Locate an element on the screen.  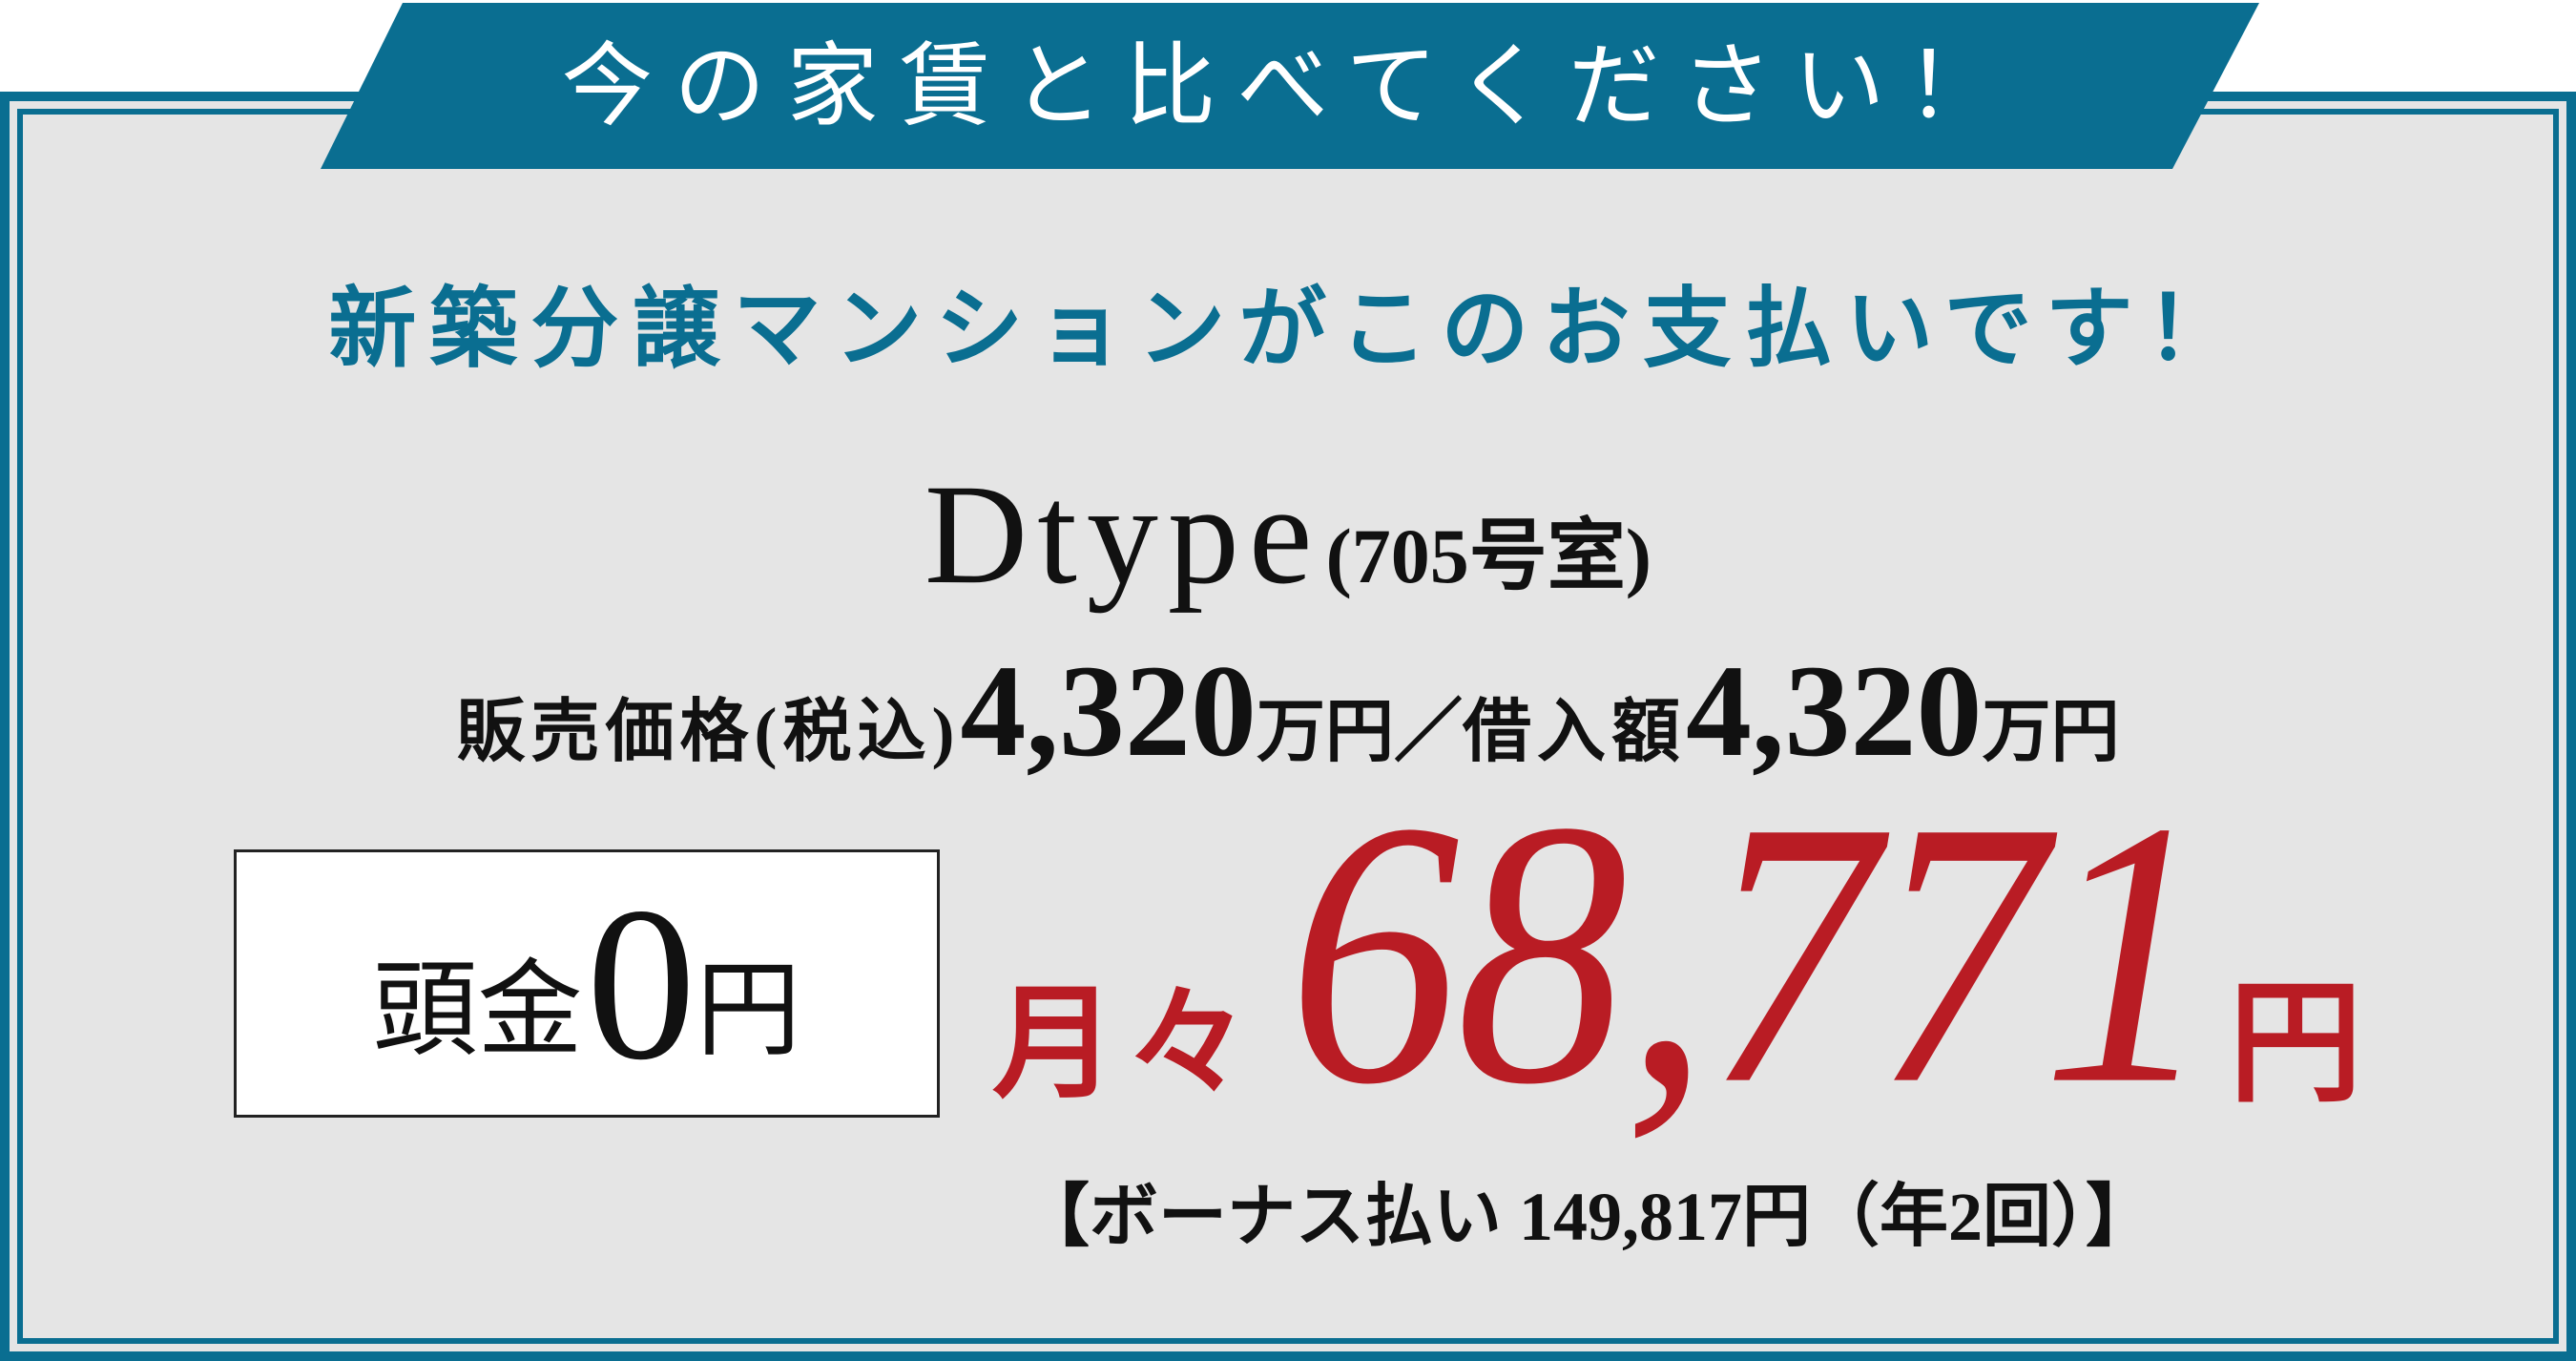
sale-price-unit: 万円 is located at coordinates (1325, 732).